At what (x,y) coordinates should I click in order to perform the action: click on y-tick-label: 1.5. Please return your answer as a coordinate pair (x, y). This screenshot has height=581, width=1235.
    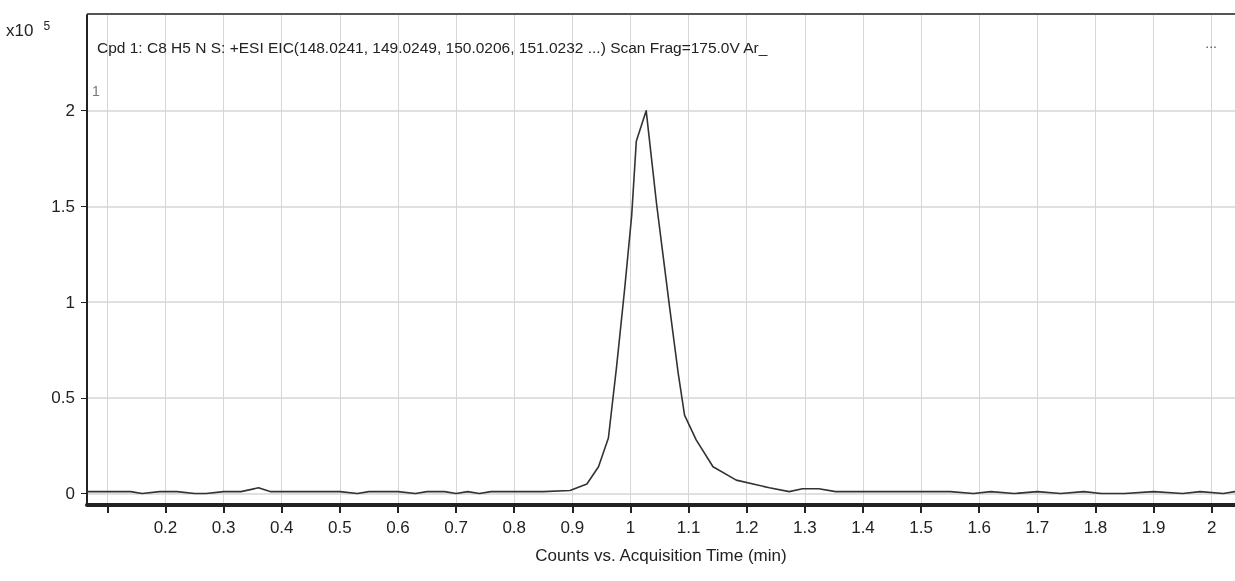
    Looking at the image, I should click on (63, 206).